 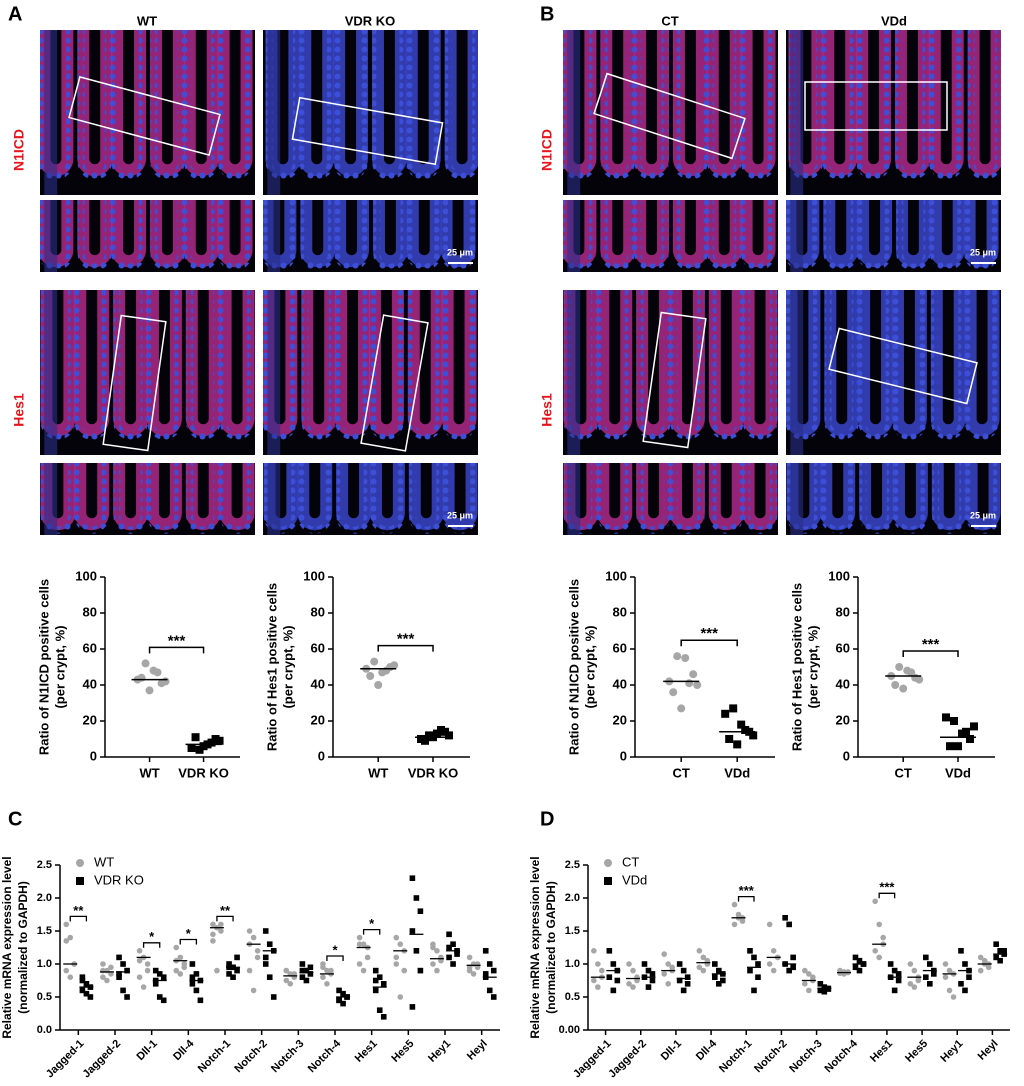 I want to click on y-tick-label: 60, so click(x=843, y=647).